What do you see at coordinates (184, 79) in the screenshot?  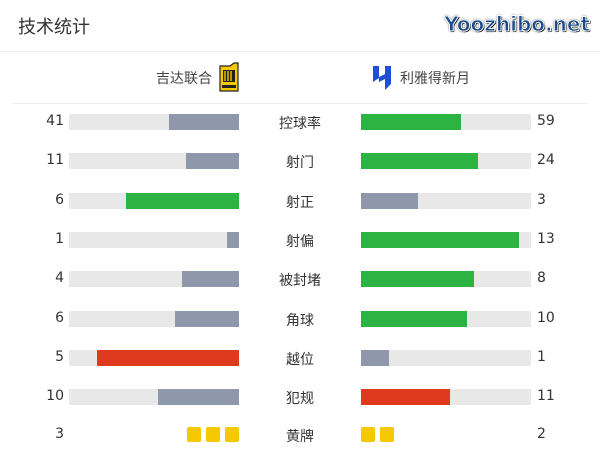 I see `home-team-name: 吉达联合` at bounding box center [184, 79].